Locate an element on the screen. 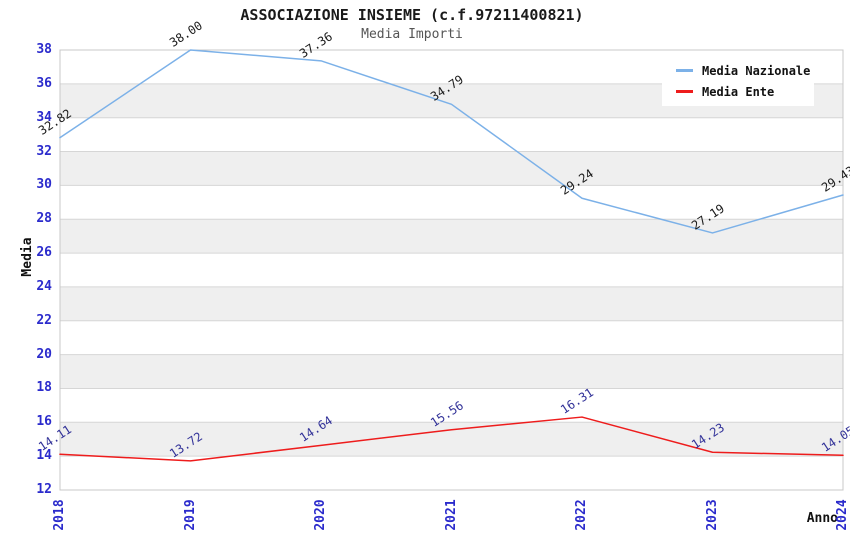  y-tick-label: 12 is located at coordinates (44, 489).